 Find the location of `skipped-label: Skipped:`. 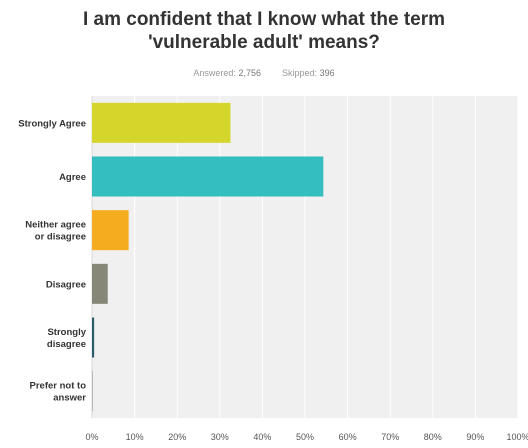

skipped-label: Skipped: is located at coordinates (300, 73).